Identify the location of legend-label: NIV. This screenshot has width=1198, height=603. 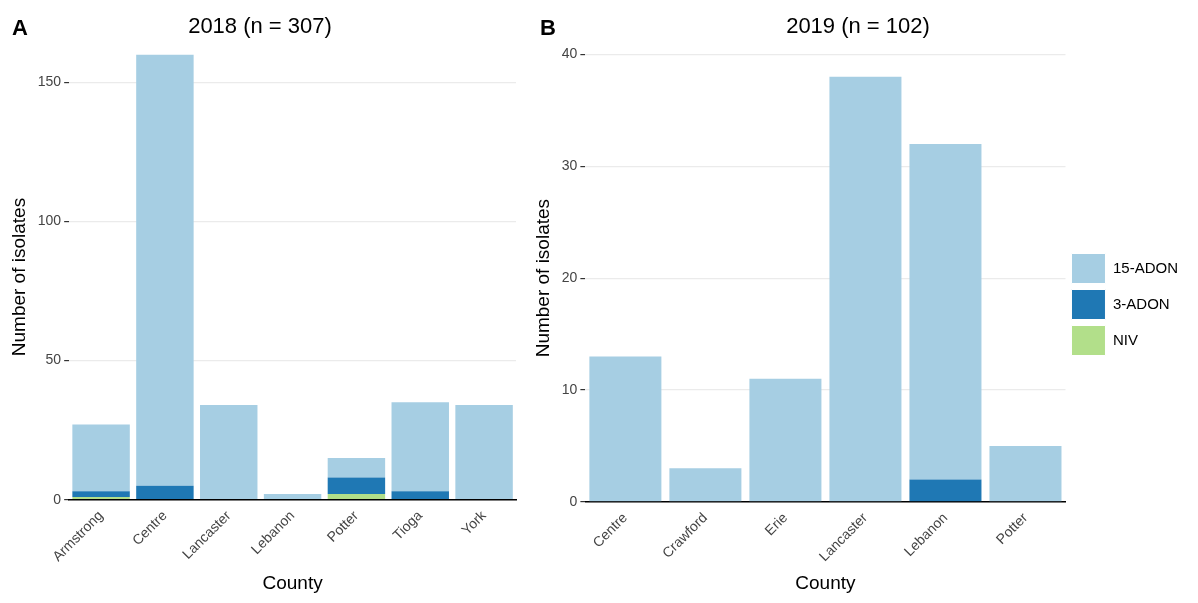
(1125, 339).